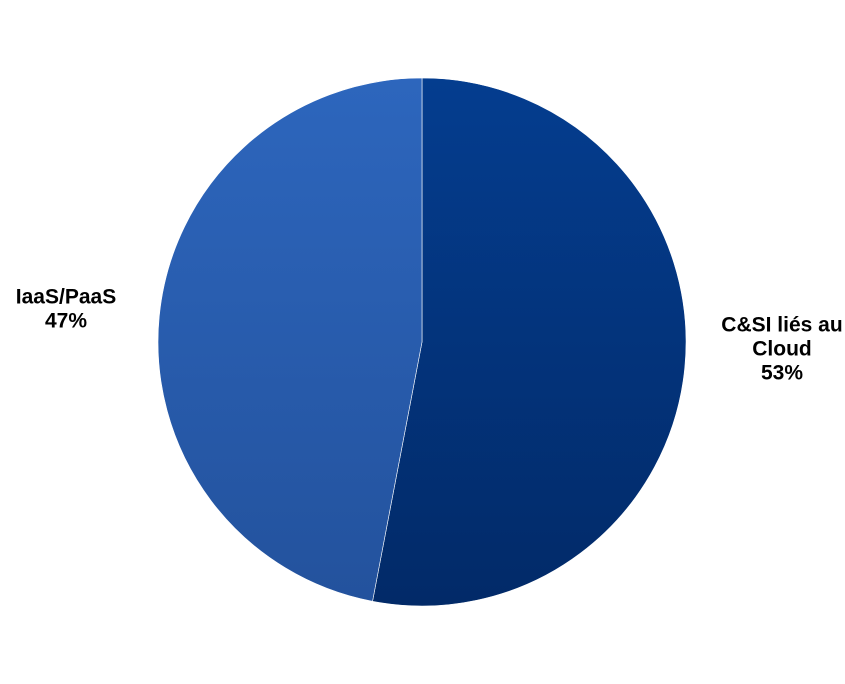 This screenshot has width=845, height=684. I want to click on slice-category-label-1-0: IaaS/PaaS, so click(66, 297).